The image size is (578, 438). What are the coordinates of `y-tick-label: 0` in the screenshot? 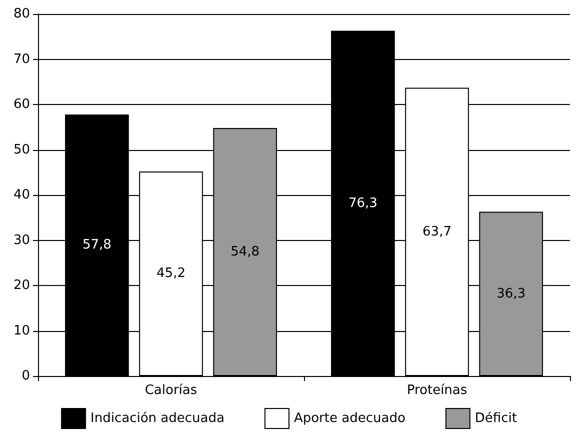 It's located at (26, 376).